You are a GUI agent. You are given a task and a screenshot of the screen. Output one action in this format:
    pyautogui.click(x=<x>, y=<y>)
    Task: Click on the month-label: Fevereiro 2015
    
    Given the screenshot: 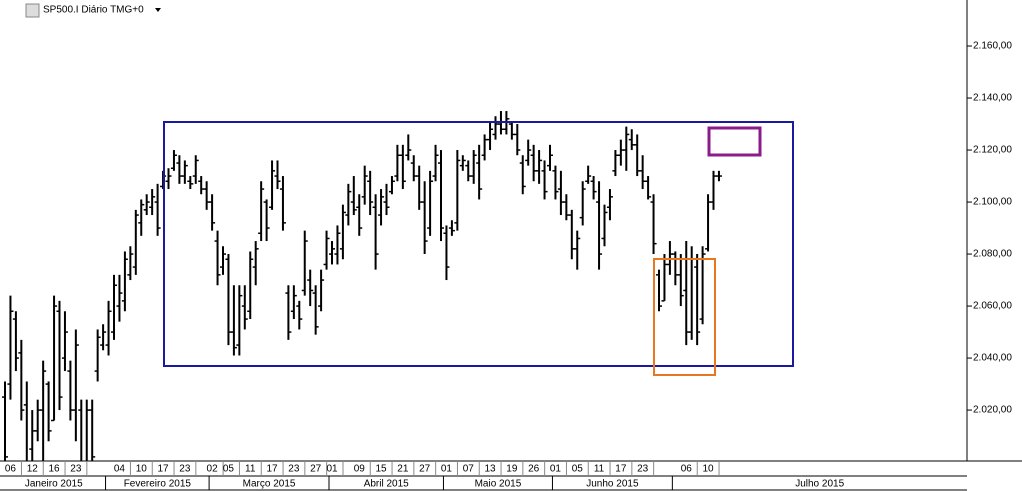 What is the action you would take?
    pyautogui.click(x=158, y=484)
    